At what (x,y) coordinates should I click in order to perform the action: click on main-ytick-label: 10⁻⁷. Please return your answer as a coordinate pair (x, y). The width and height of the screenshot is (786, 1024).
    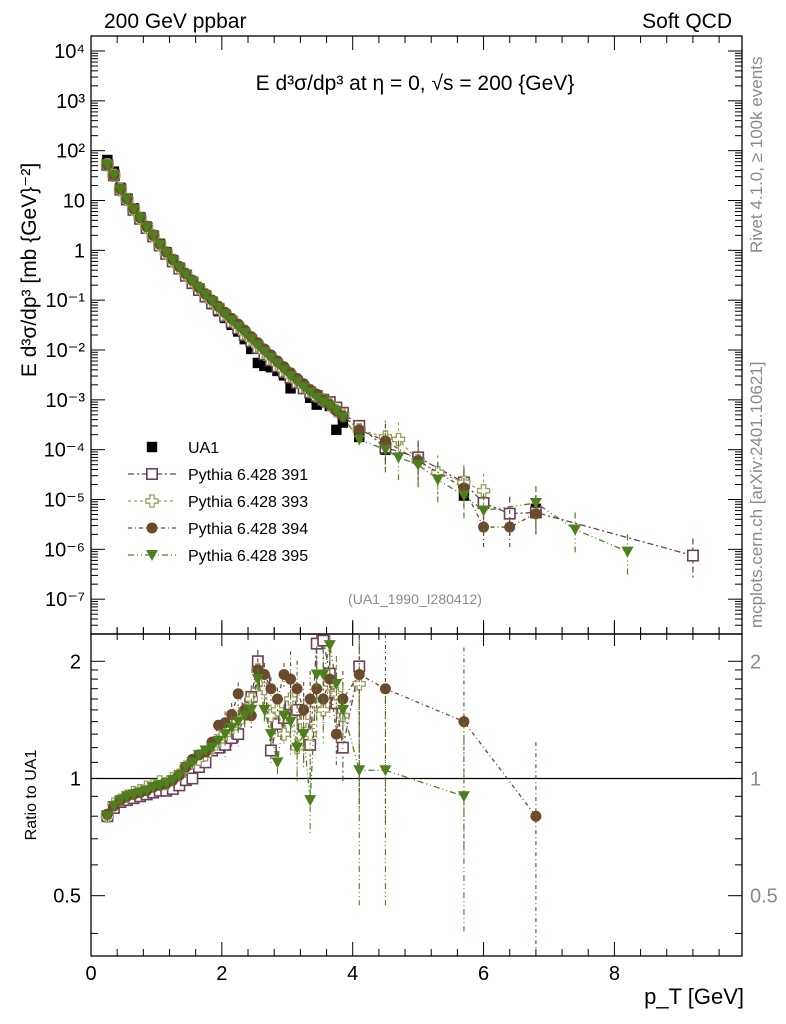
    Looking at the image, I should click on (65, 600).